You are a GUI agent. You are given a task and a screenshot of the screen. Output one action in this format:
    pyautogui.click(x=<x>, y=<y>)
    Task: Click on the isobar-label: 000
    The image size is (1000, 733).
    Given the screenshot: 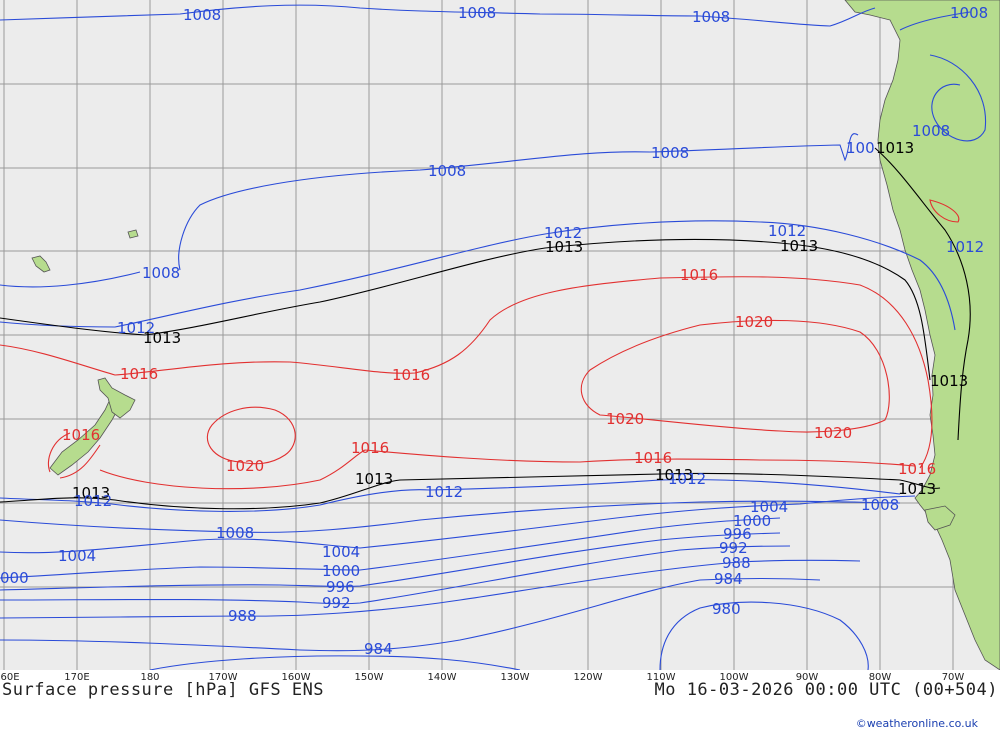 What is the action you would take?
    pyautogui.click(x=14, y=578)
    